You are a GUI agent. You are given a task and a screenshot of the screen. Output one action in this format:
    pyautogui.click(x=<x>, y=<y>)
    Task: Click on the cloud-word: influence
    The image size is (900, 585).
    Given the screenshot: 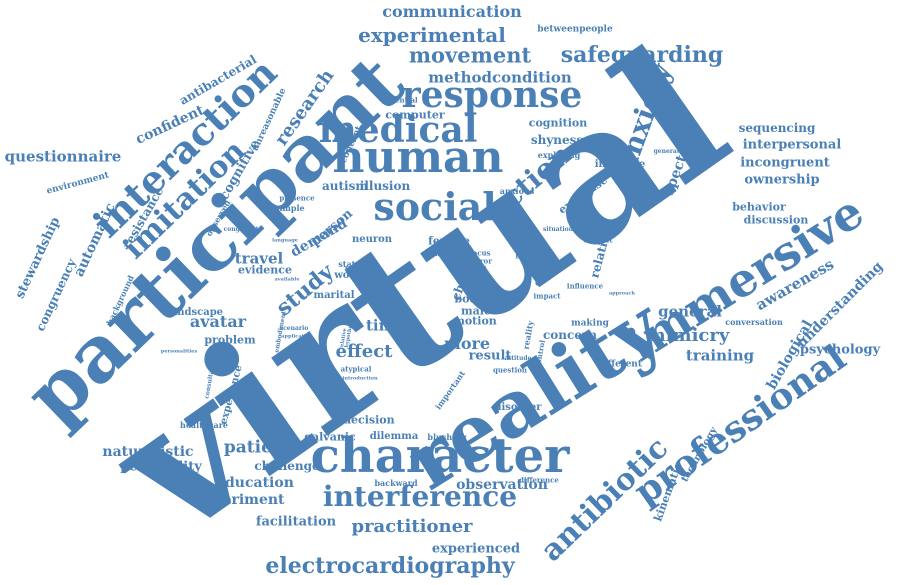 What is the action you would take?
    pyautogui.click(x=585, y=286)
    